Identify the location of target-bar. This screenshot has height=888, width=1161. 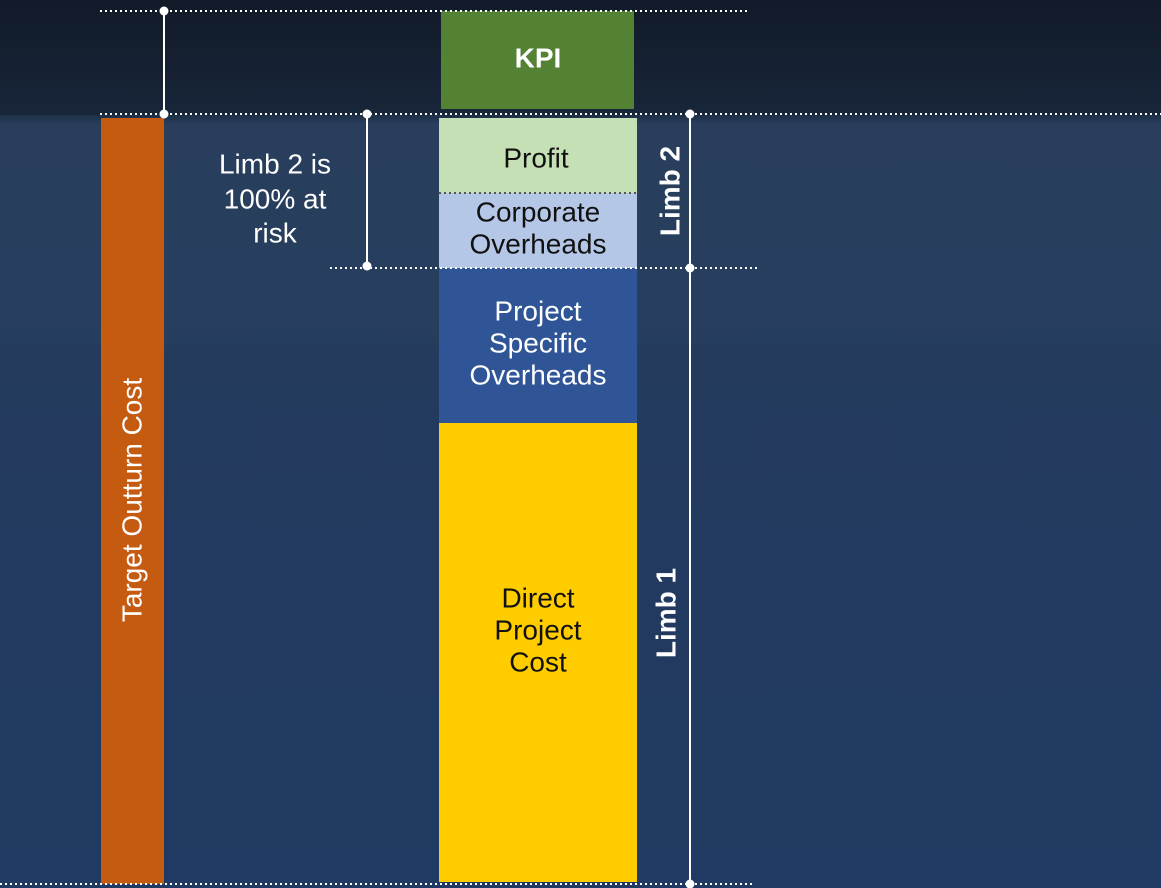
(132, 501).